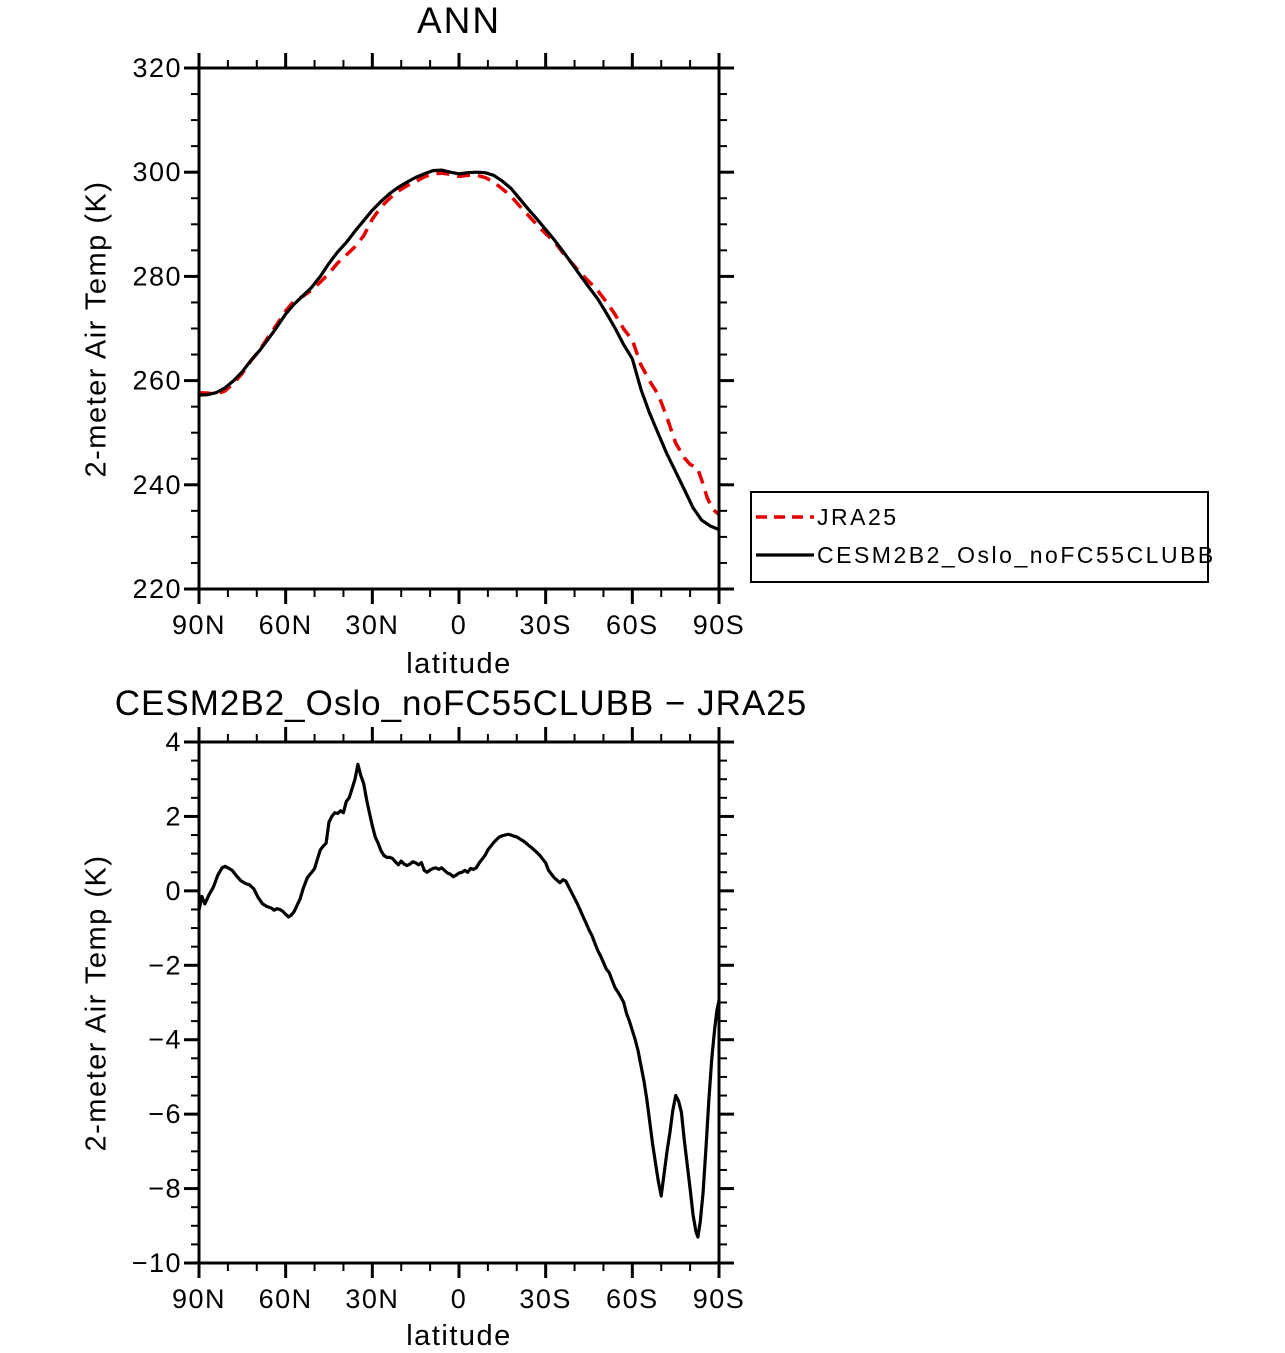 The width and height of the screenshot is (1285, 1353). Describe the element at coordinates (157, 485) in the screenshot. I see `y-tick-label: 240` at that location.